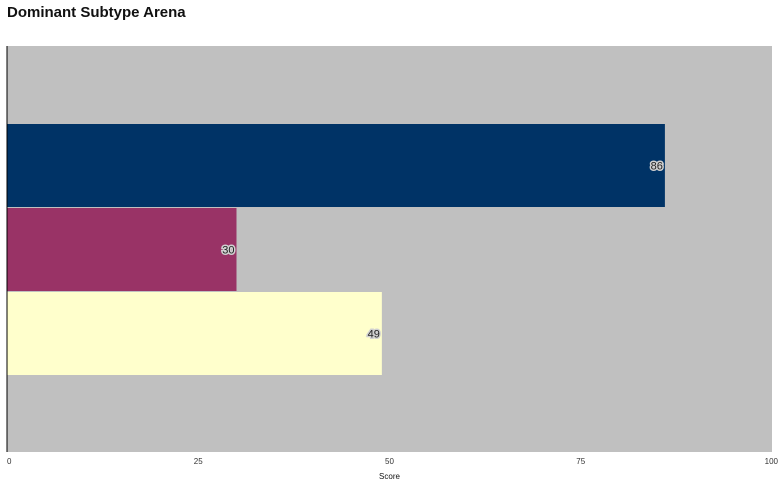  I want to click on x-tick-label: 100, so click(772, 461).